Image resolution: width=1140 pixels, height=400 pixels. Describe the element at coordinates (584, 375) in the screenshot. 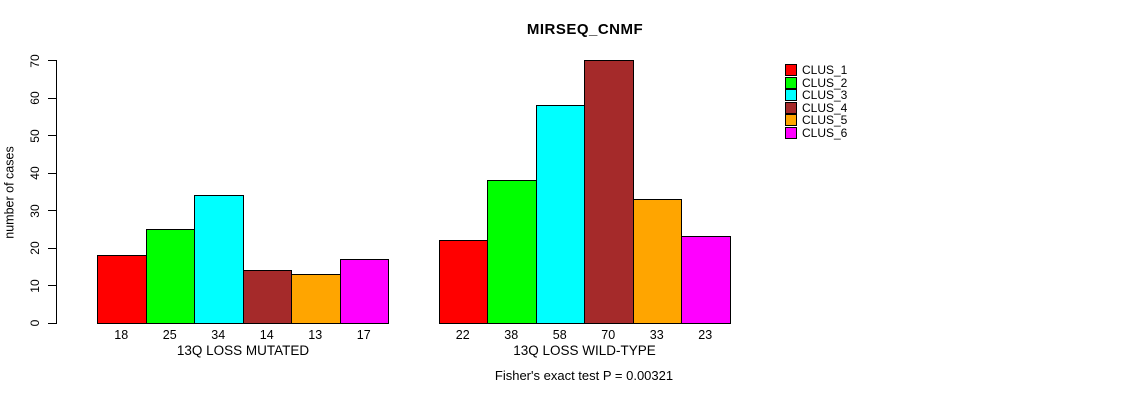

I see `annotation-fisher-test: Fisher's exact test P = 0.00321` at that location.